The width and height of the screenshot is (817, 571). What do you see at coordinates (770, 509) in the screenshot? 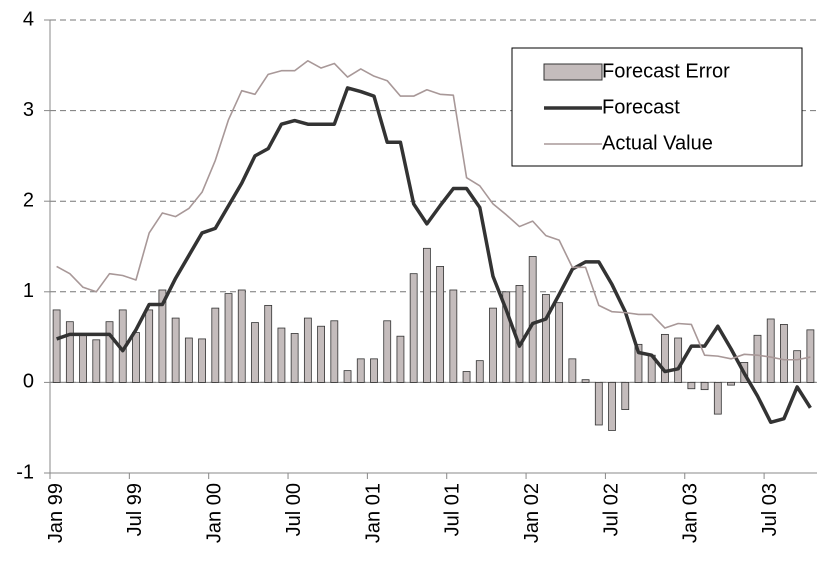
I see `x-tick-label: Jul 03` at bounding box center [770, 509].